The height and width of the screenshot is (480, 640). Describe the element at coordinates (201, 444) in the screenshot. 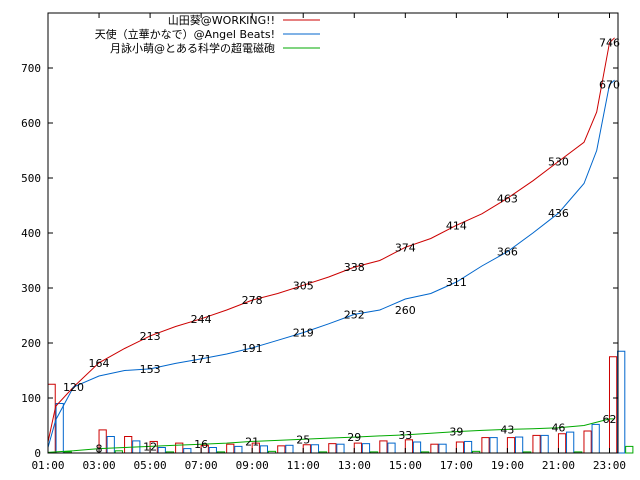

I see `data-label-s2-2: 16` at that location.